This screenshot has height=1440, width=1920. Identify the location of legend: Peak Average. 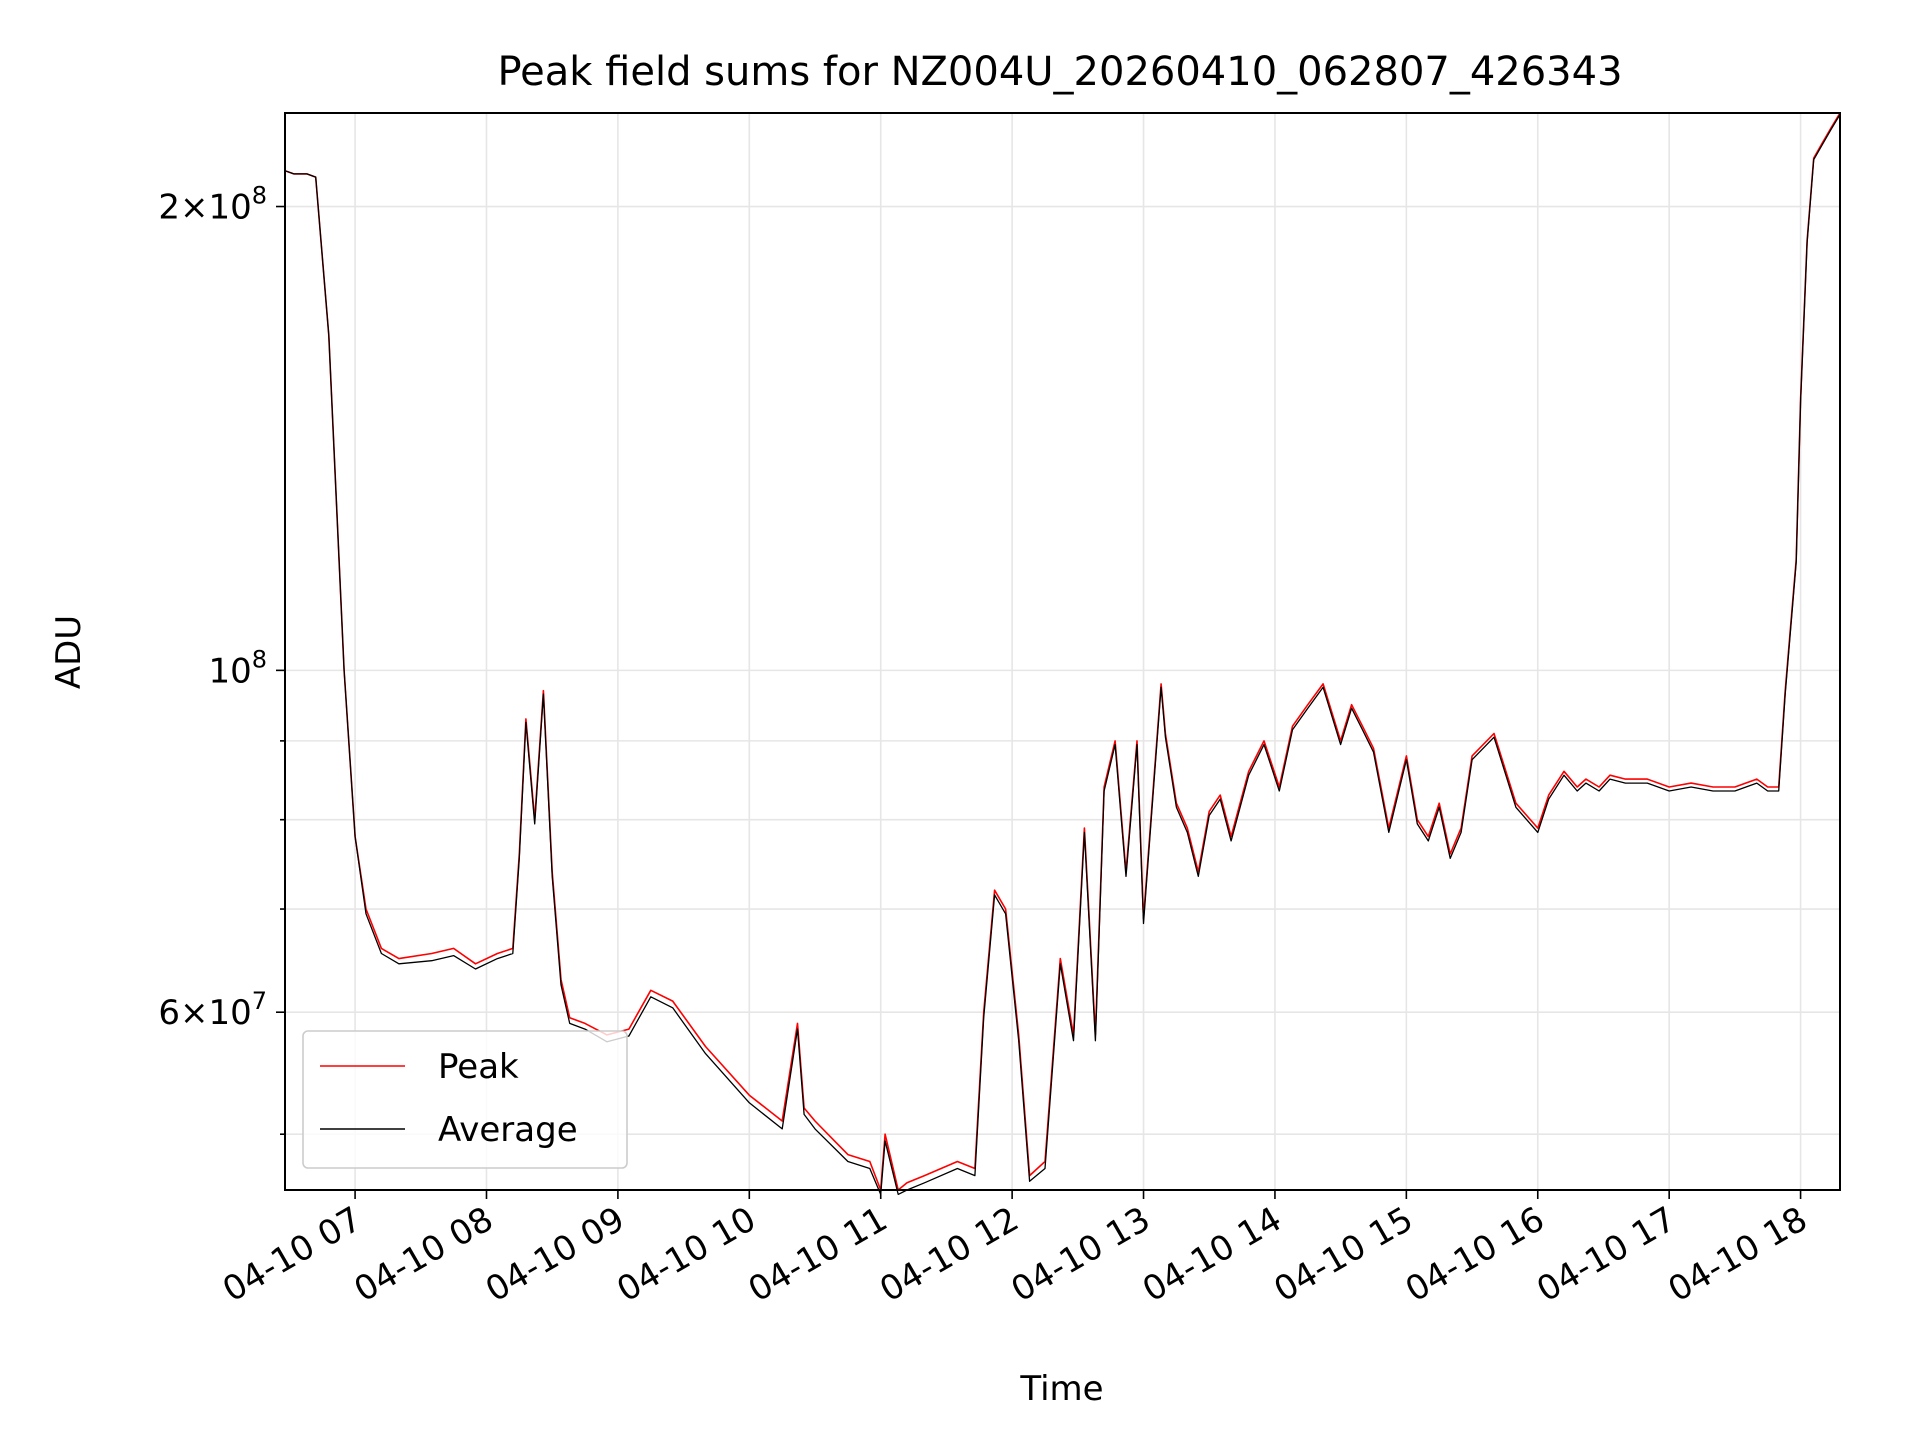
(465, 1099).